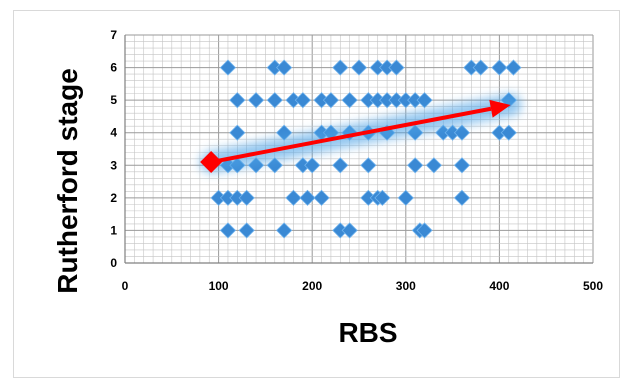 This screenshot has width=625, height=383. Describe the element at coordinates (67, 181) in the screenshot. I see `y-axis-title: Rutherford stage` at that location.